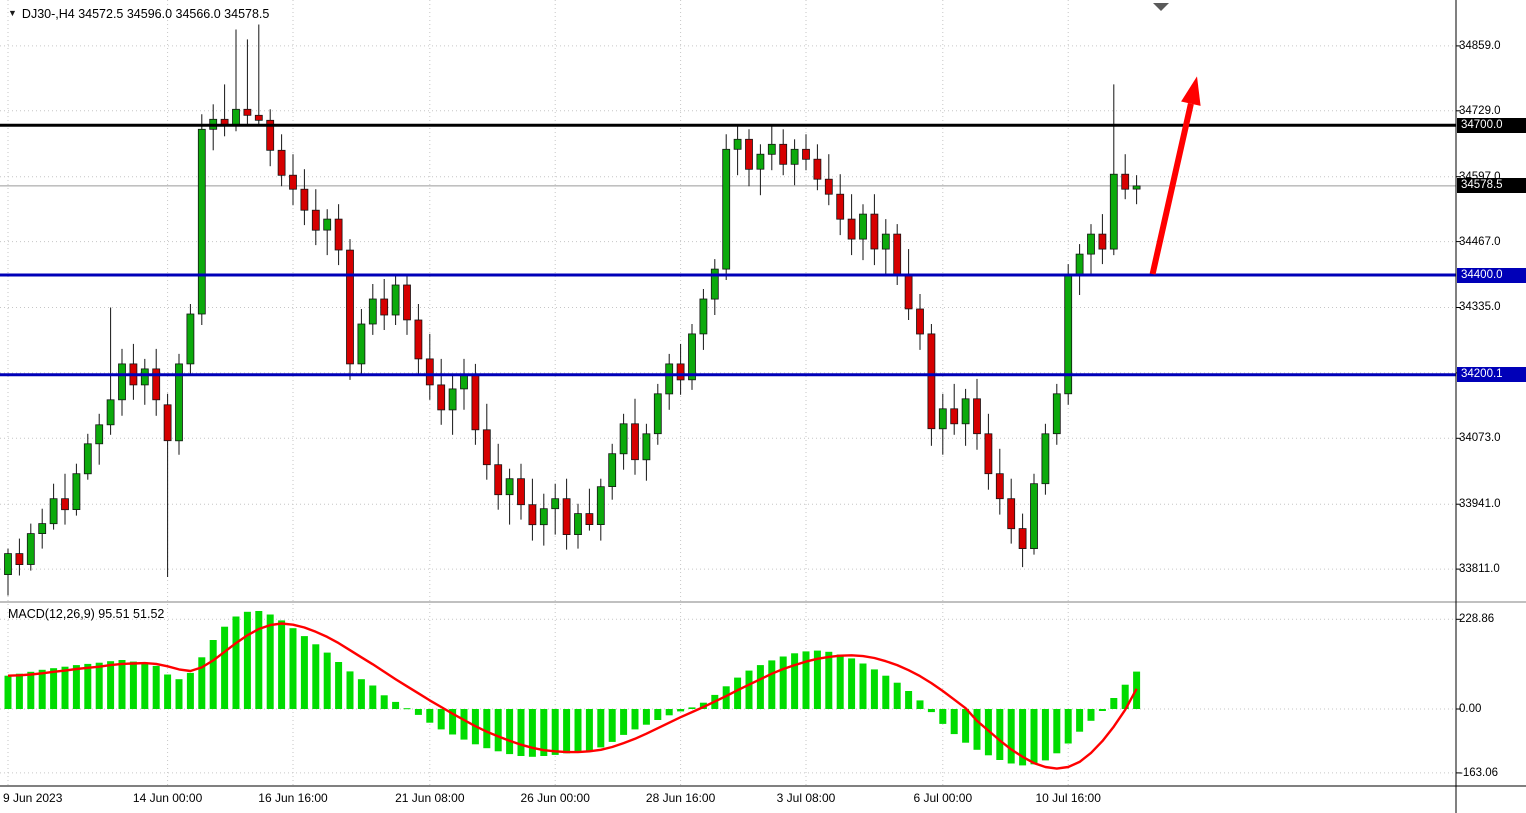 The width and height of the screenshot is (1526, 813). I want to click on macd-histogram, so click(572, 688).